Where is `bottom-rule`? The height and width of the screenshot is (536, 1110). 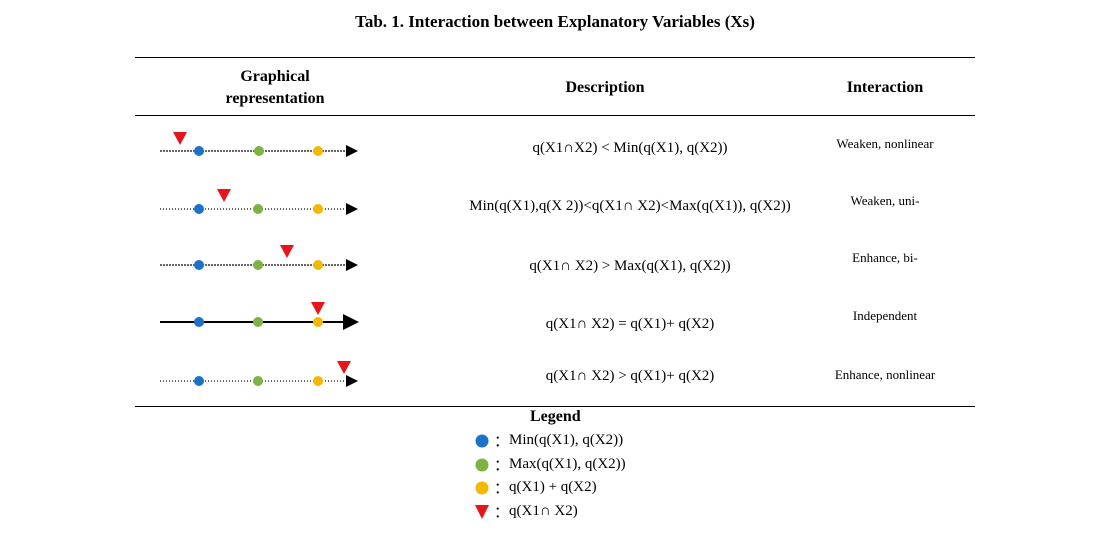 bottom-rule is located at coordinates (555, 406).